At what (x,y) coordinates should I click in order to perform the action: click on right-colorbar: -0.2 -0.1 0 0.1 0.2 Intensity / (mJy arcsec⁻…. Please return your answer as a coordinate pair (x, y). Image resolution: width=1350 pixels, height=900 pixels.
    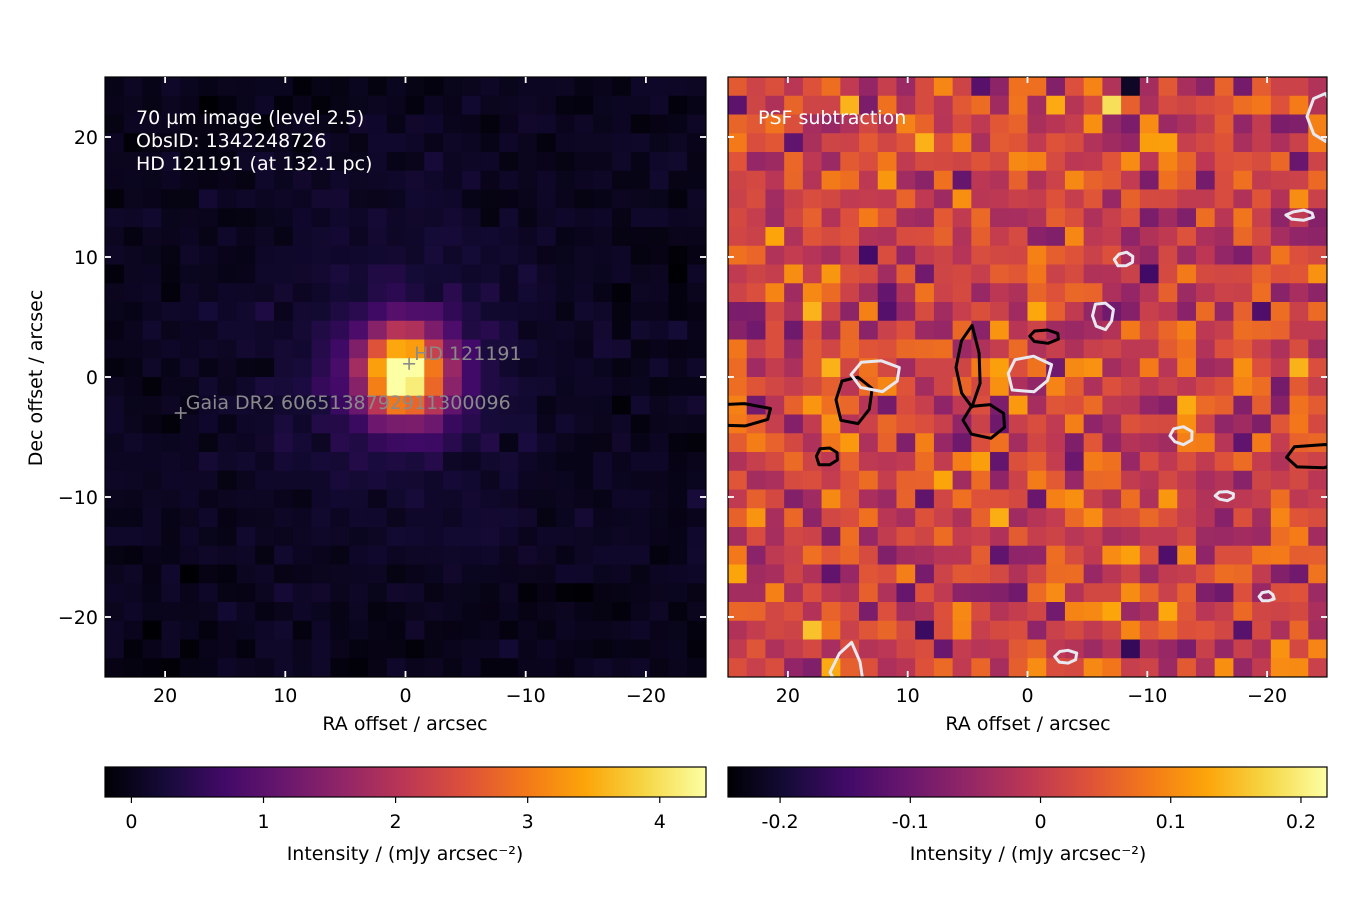
    Looking at the image, I should click on (1027, 815).